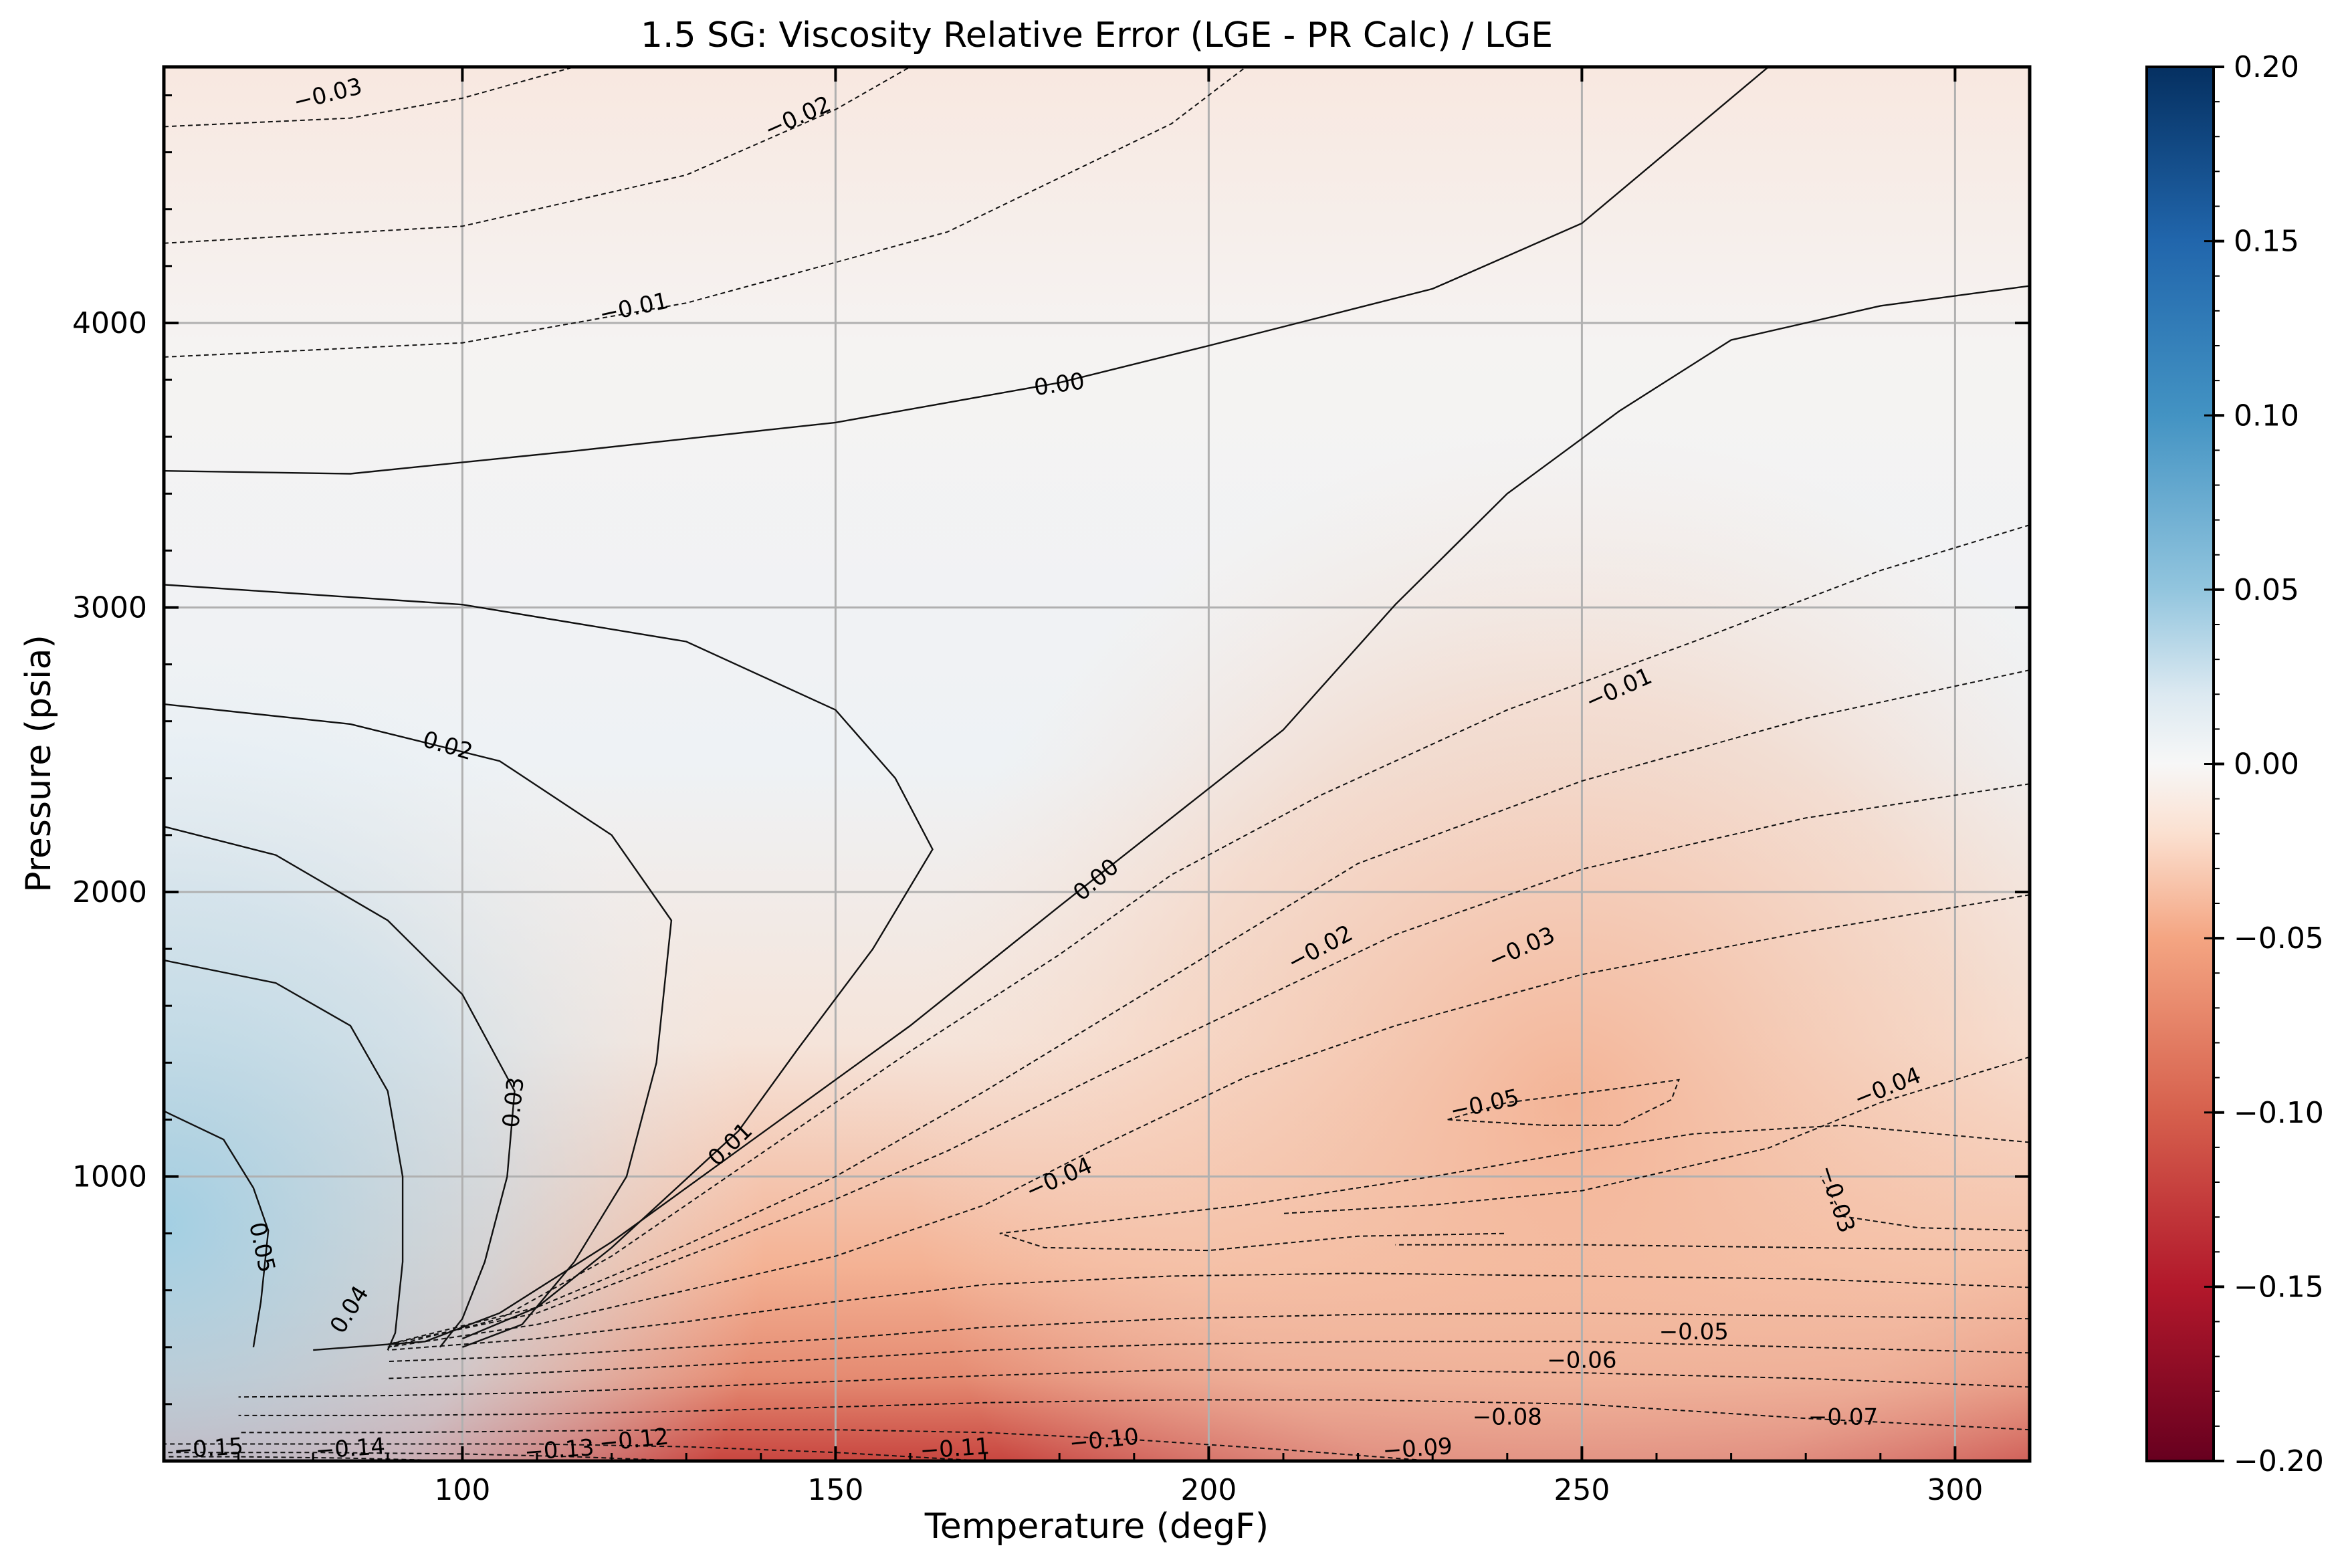 The image size is (2348, 1568). I want to click on x-tick-label: 150, so click(835, 1490).